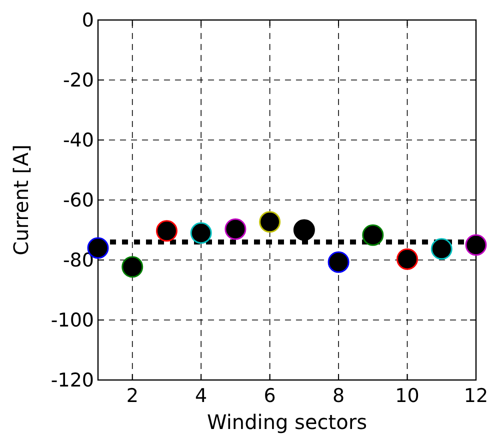  I want to click on y-tick-label: 0, so click(88, 21).